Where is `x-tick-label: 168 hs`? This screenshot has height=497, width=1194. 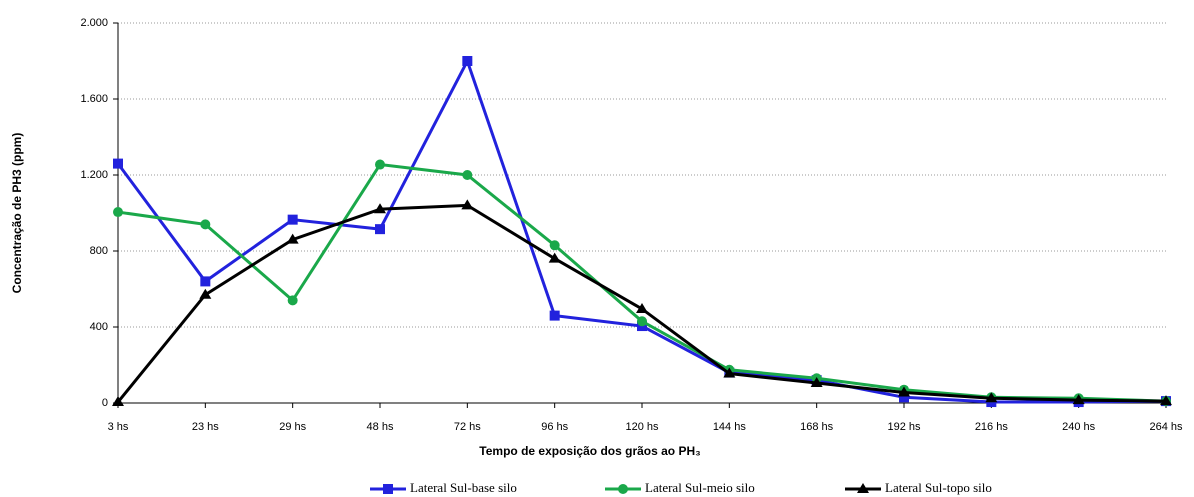
x-tick-label: 168 hs is located at coordinates (817, 427).